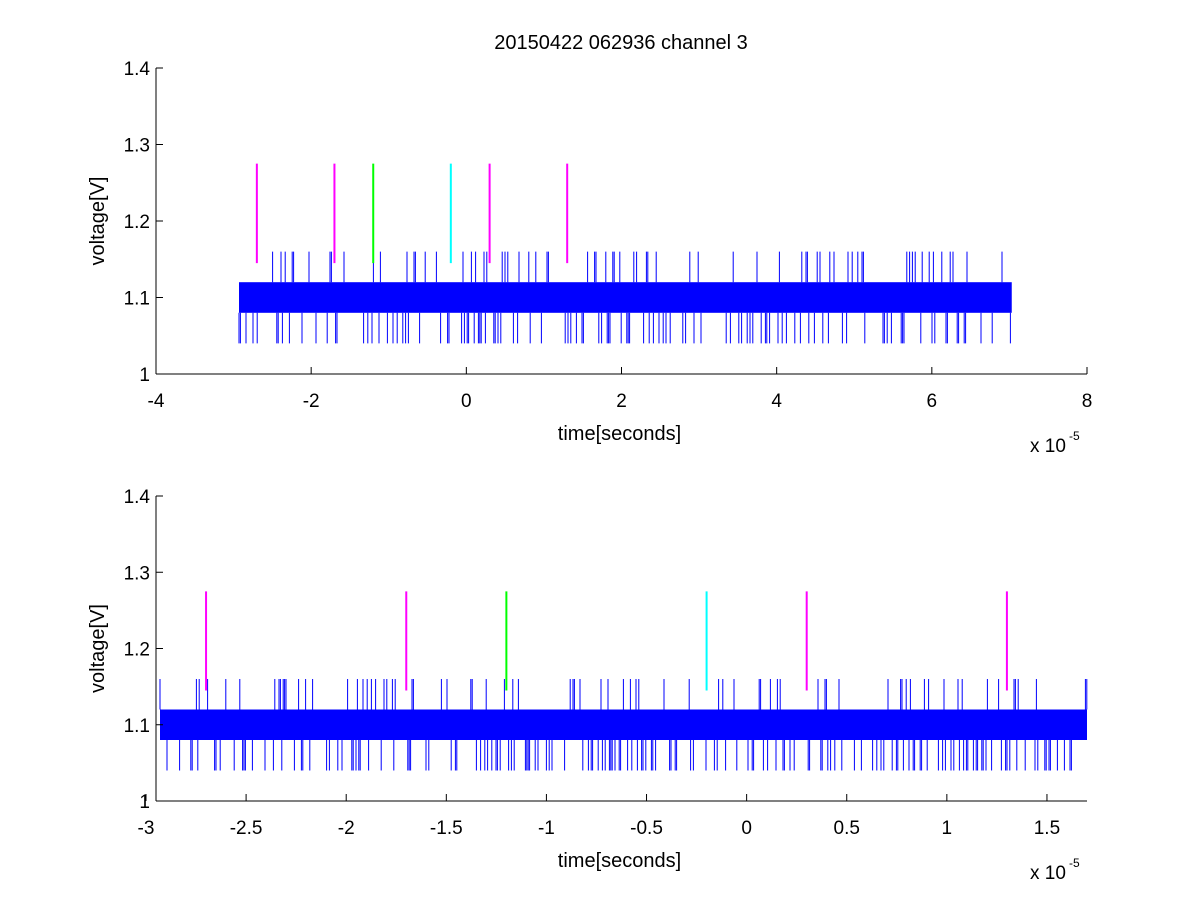  Describe the element at coordinates (621, 401) in the screenshot. I see `x-tick-label: 2` at that location.